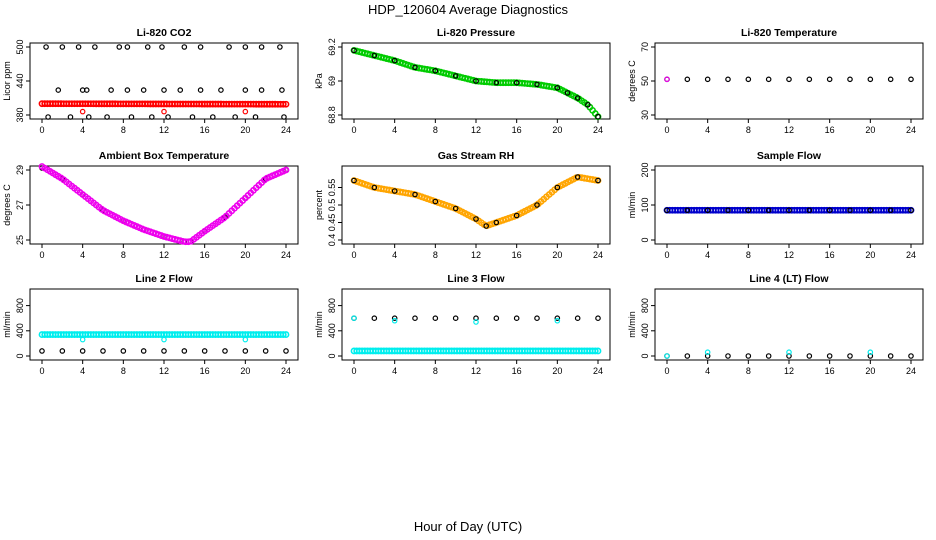  Describe the element at coordinates (394, 371) in the screenshot. I see `line-3-flow-xtick-label: 4` at that location.